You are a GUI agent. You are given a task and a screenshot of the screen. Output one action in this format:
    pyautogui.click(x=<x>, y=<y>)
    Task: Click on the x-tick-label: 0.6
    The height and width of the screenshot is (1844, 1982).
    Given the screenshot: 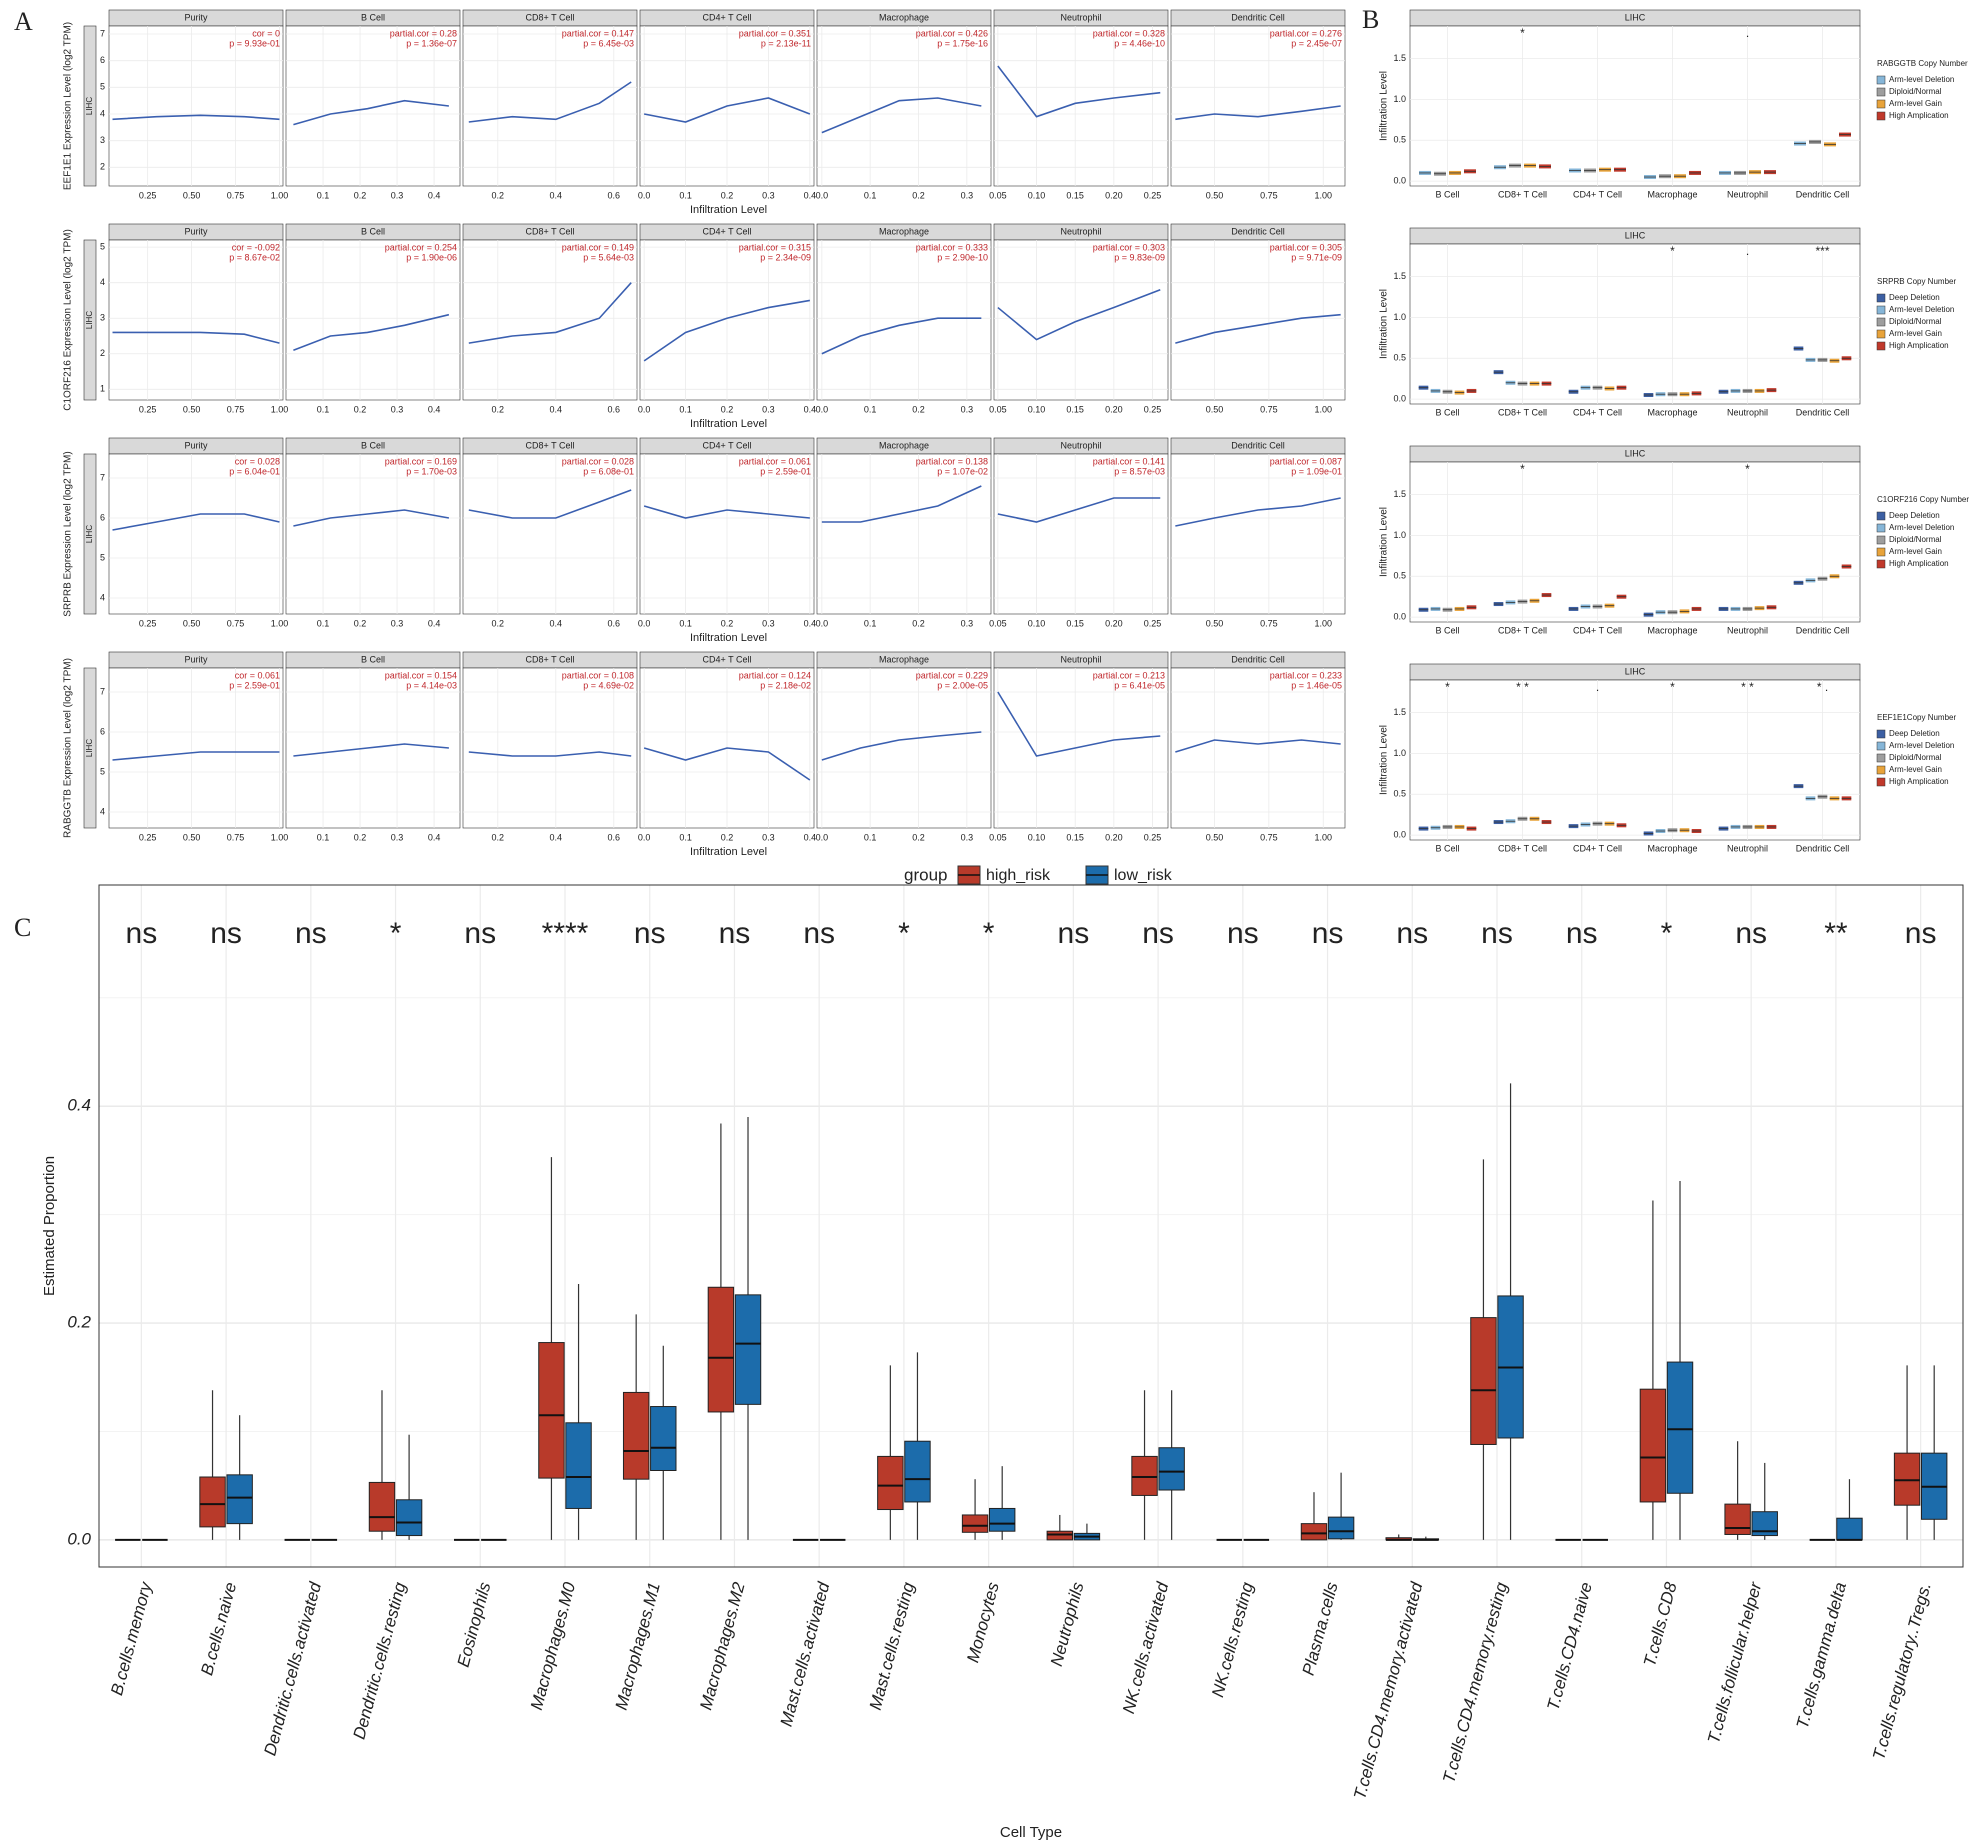 What is the action you would take?
    pyautogui.click(x=614, y=409)
    